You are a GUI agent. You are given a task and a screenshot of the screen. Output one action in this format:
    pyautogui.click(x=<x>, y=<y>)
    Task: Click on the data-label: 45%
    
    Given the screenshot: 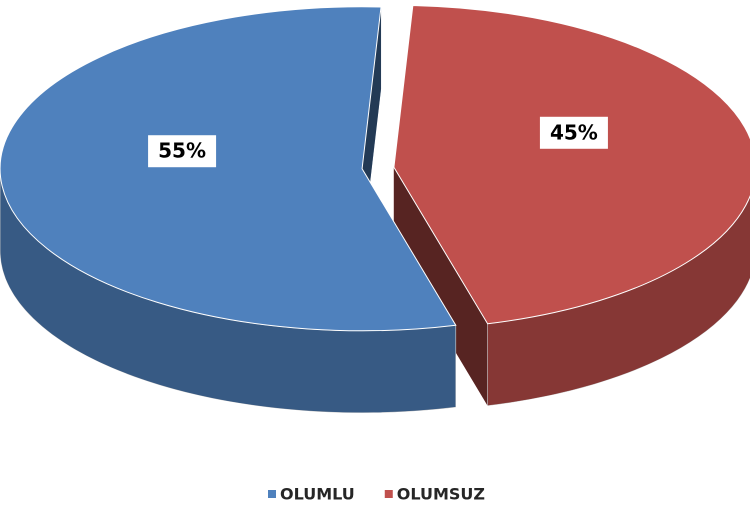 What is the action you would take?
    pyautogui.click(x=574, y=132)
    